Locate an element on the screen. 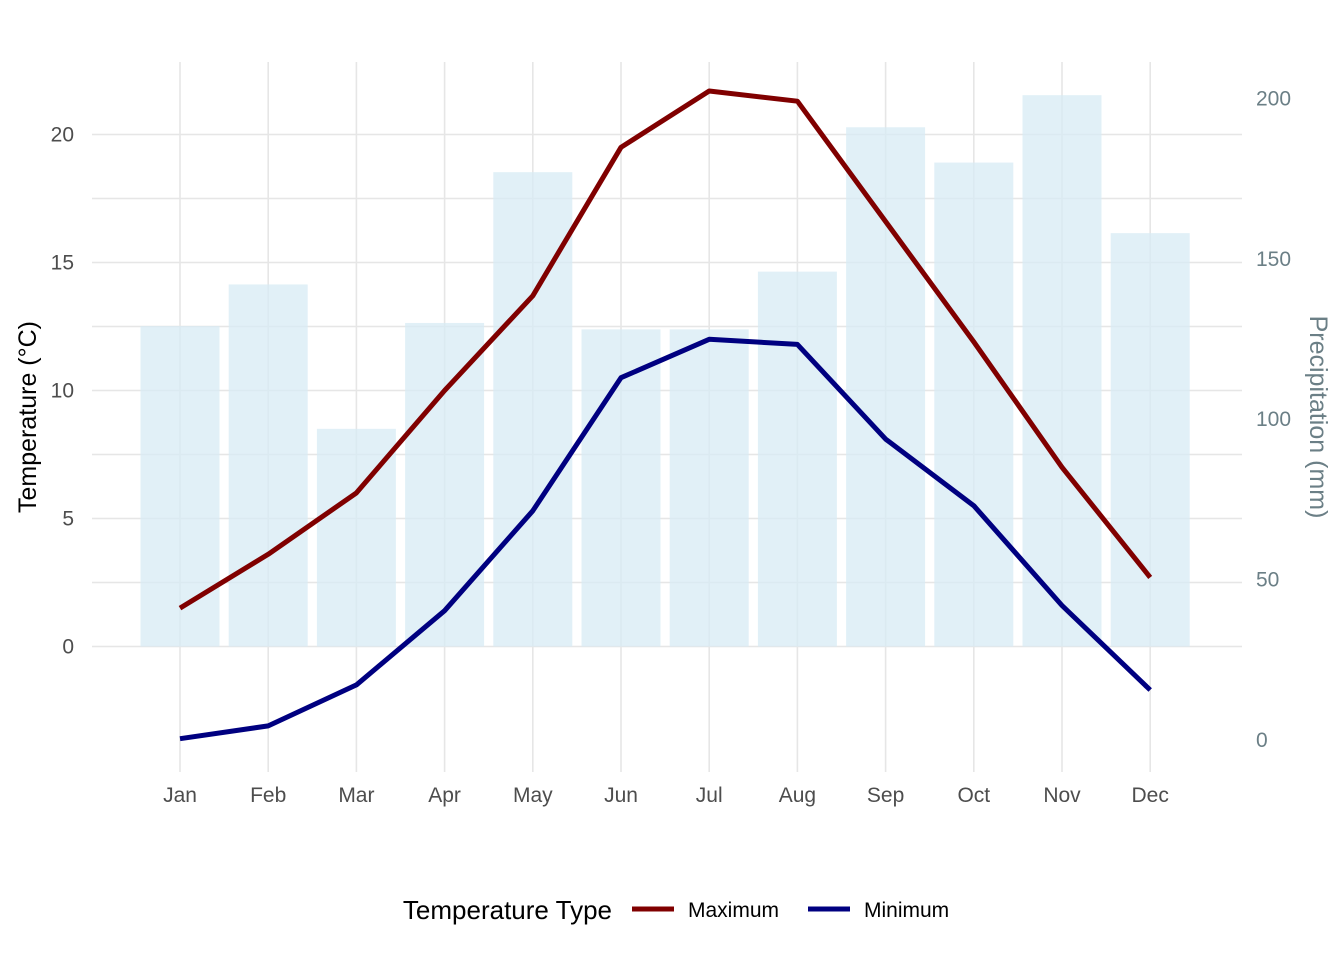  bar-precipitation-aug is located at coordinates (797, 459).